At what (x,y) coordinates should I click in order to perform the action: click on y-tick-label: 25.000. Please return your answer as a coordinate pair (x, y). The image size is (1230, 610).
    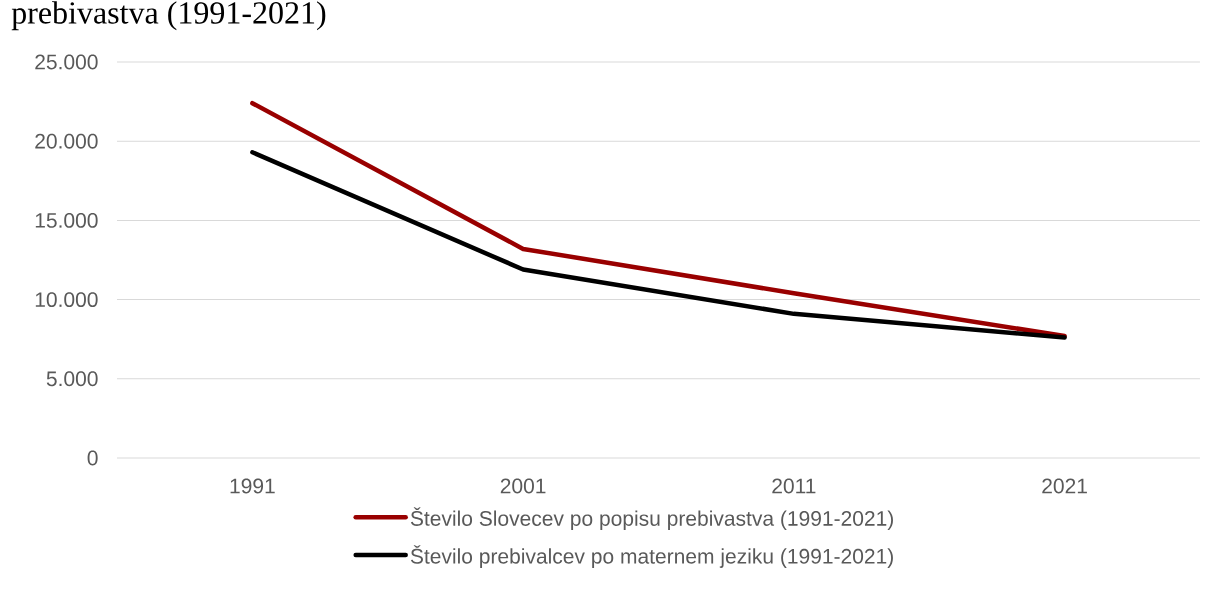
    Looking at the image, I should click on (66, 62).